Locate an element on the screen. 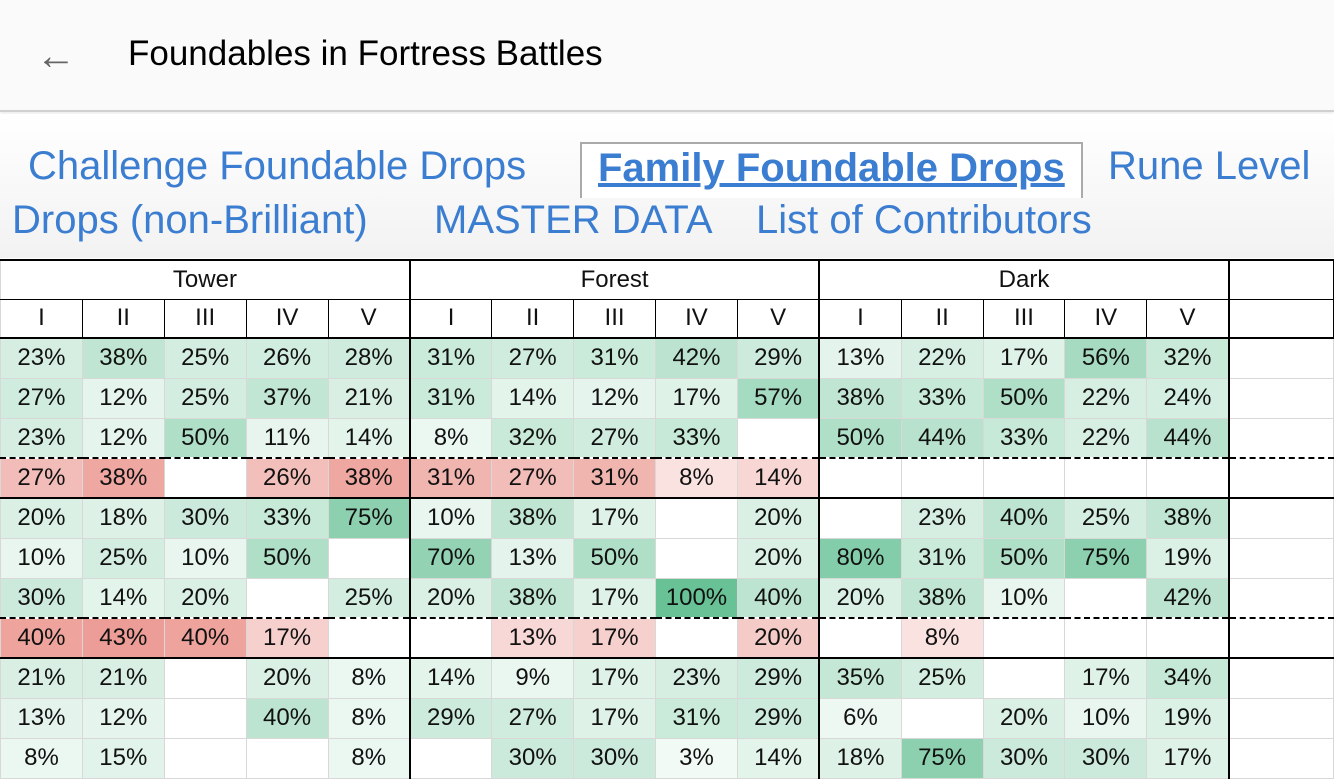  drop-rate-cell: 26% is located at coordinates (287, 358).